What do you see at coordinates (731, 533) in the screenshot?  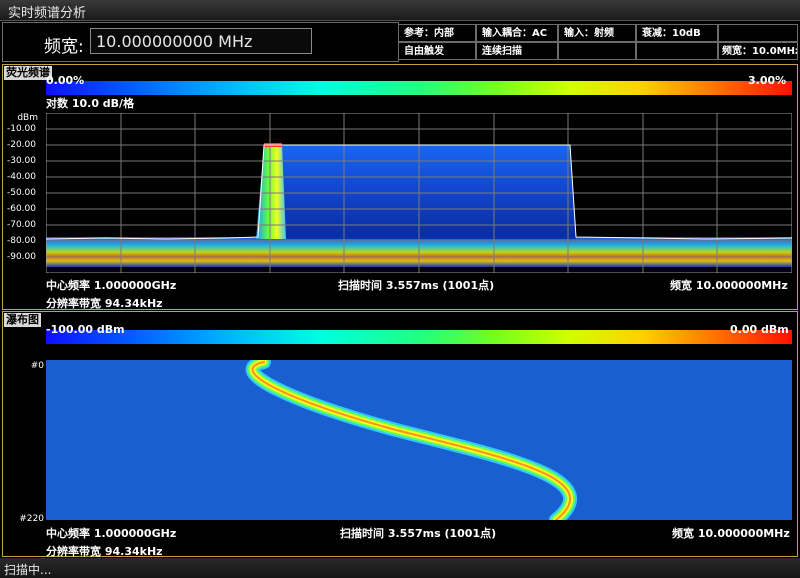 I see `waterfall-span: 频宽 10.000000MHz` at bounding box center [731, 533].